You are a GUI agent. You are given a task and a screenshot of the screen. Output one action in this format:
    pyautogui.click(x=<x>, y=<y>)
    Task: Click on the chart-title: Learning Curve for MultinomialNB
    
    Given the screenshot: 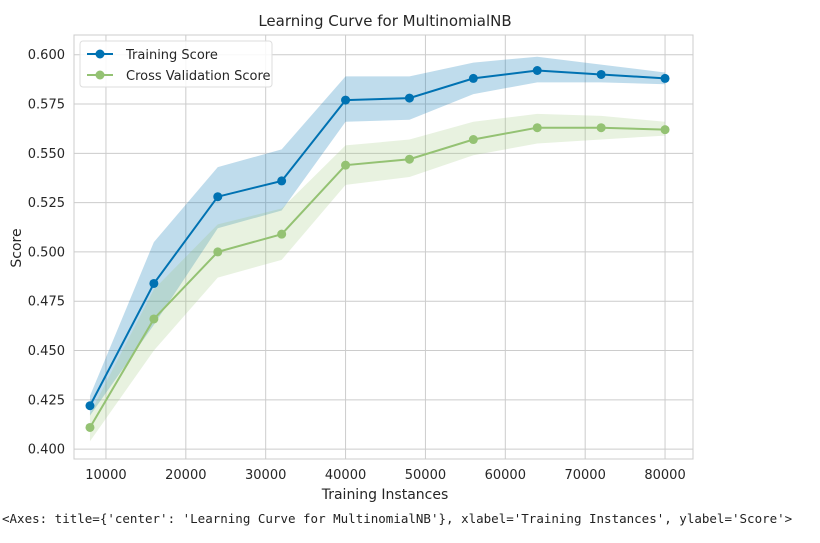 What is the action you would take?
    pyautogui.click(x=384, y=21)
    